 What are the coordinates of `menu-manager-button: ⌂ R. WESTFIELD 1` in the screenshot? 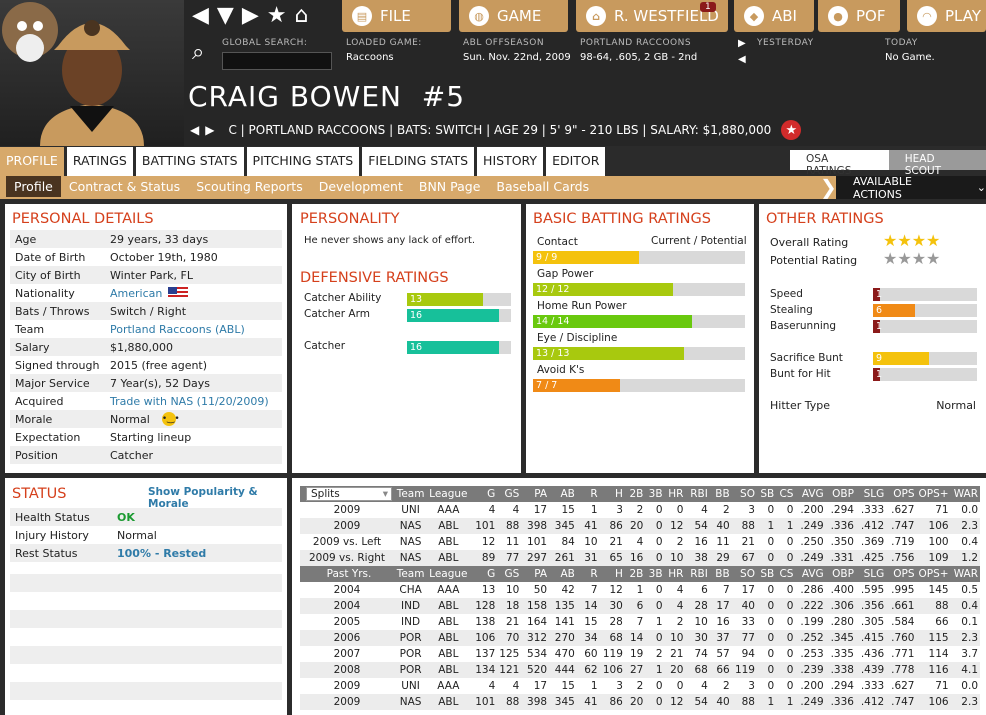 It's located at (652, 16).